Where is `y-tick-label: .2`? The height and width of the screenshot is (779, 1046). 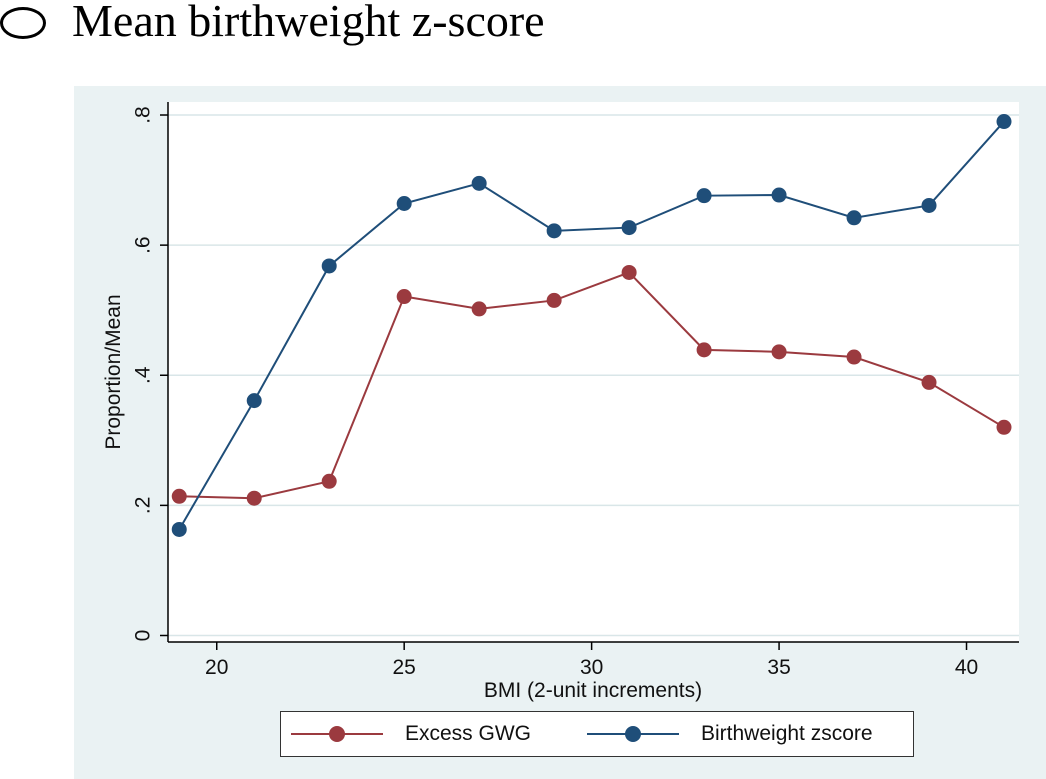
y-tick-label: .2 is located at coordinates (143, 506).